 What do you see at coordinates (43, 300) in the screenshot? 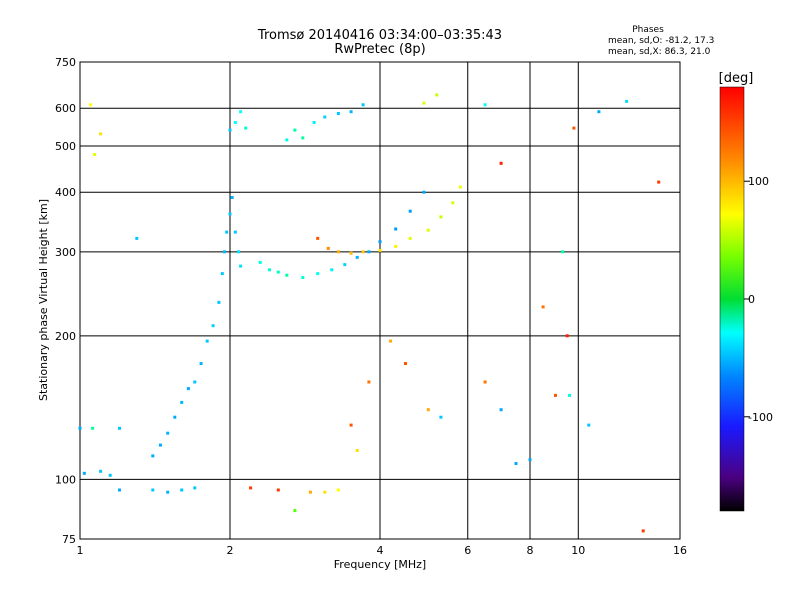
I see `y-axis-label: Stationary phase Virtual Height [km]` at bounding box center [43, 300].